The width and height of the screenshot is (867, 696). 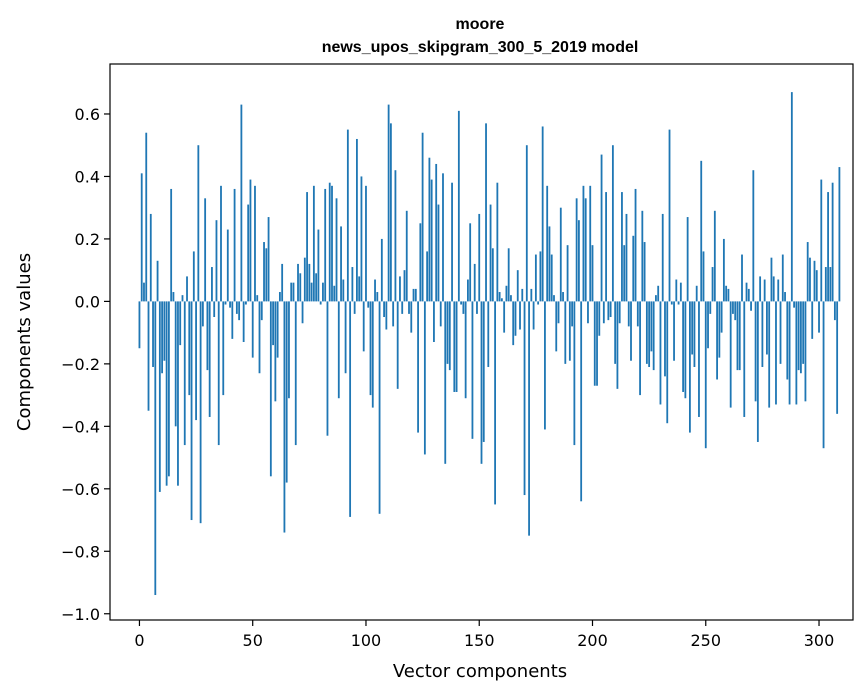 I want to click on y-tick-label: 0.6, so click(x=87, y=114).